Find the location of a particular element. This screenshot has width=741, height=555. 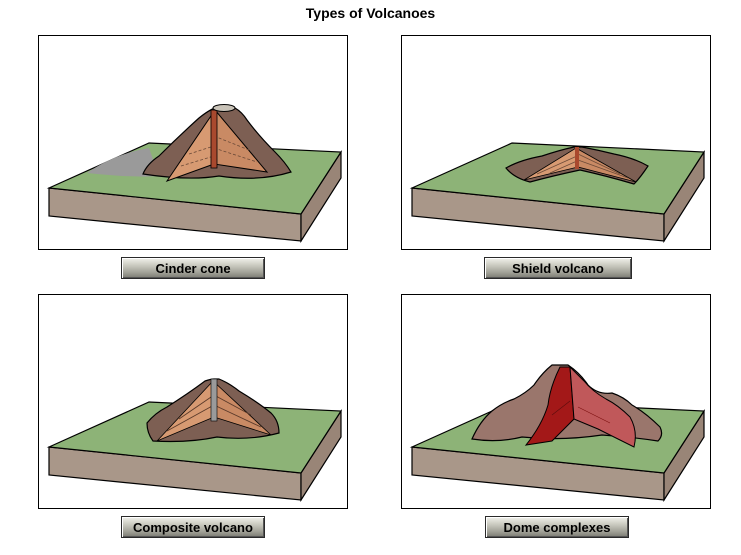

composite-volcano-button: Composite volcano is located at coordinates (193, 527).